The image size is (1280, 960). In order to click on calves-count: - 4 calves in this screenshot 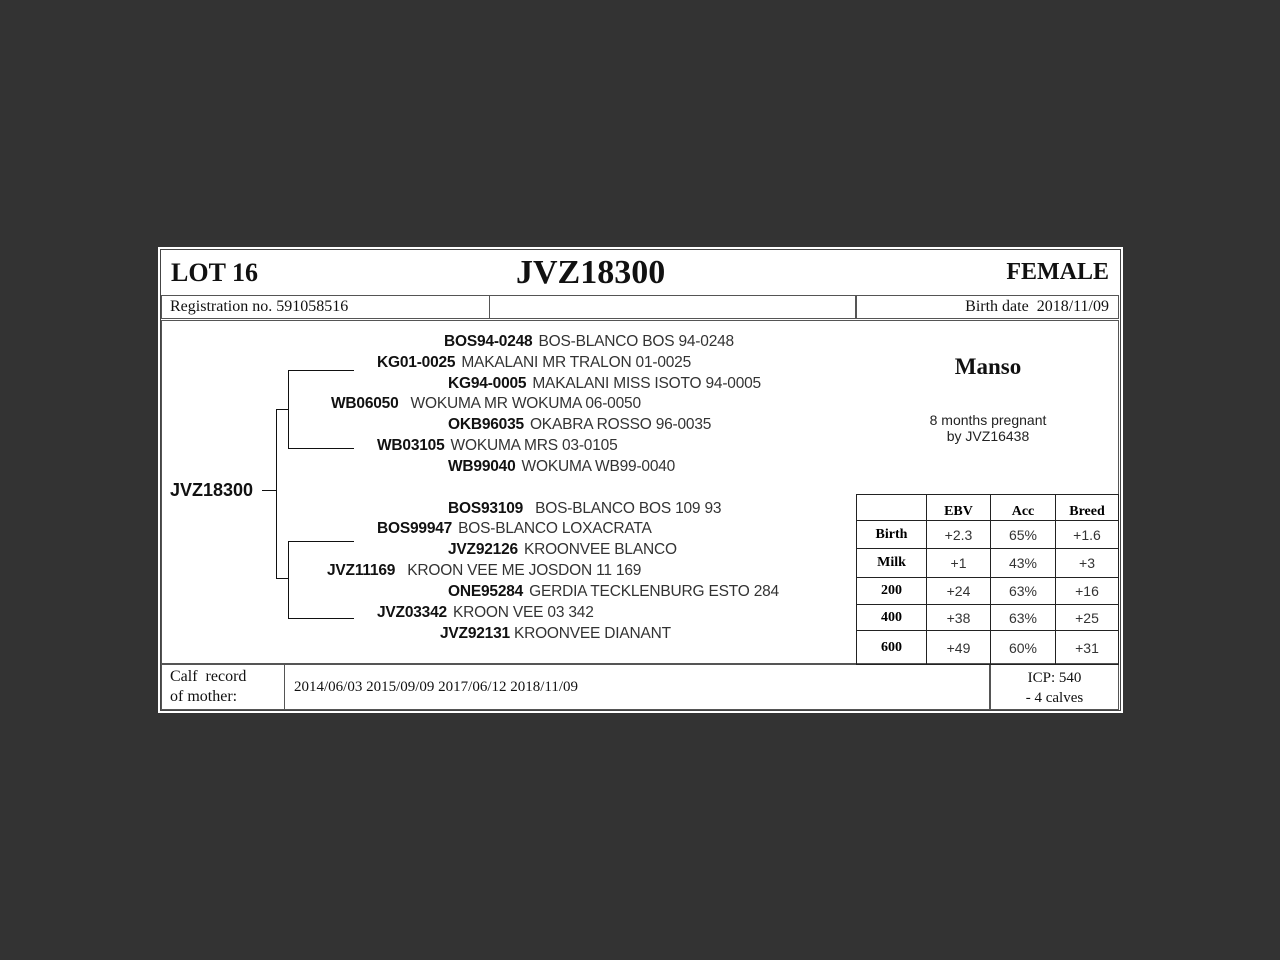, I will do `click(1054, 698)`.